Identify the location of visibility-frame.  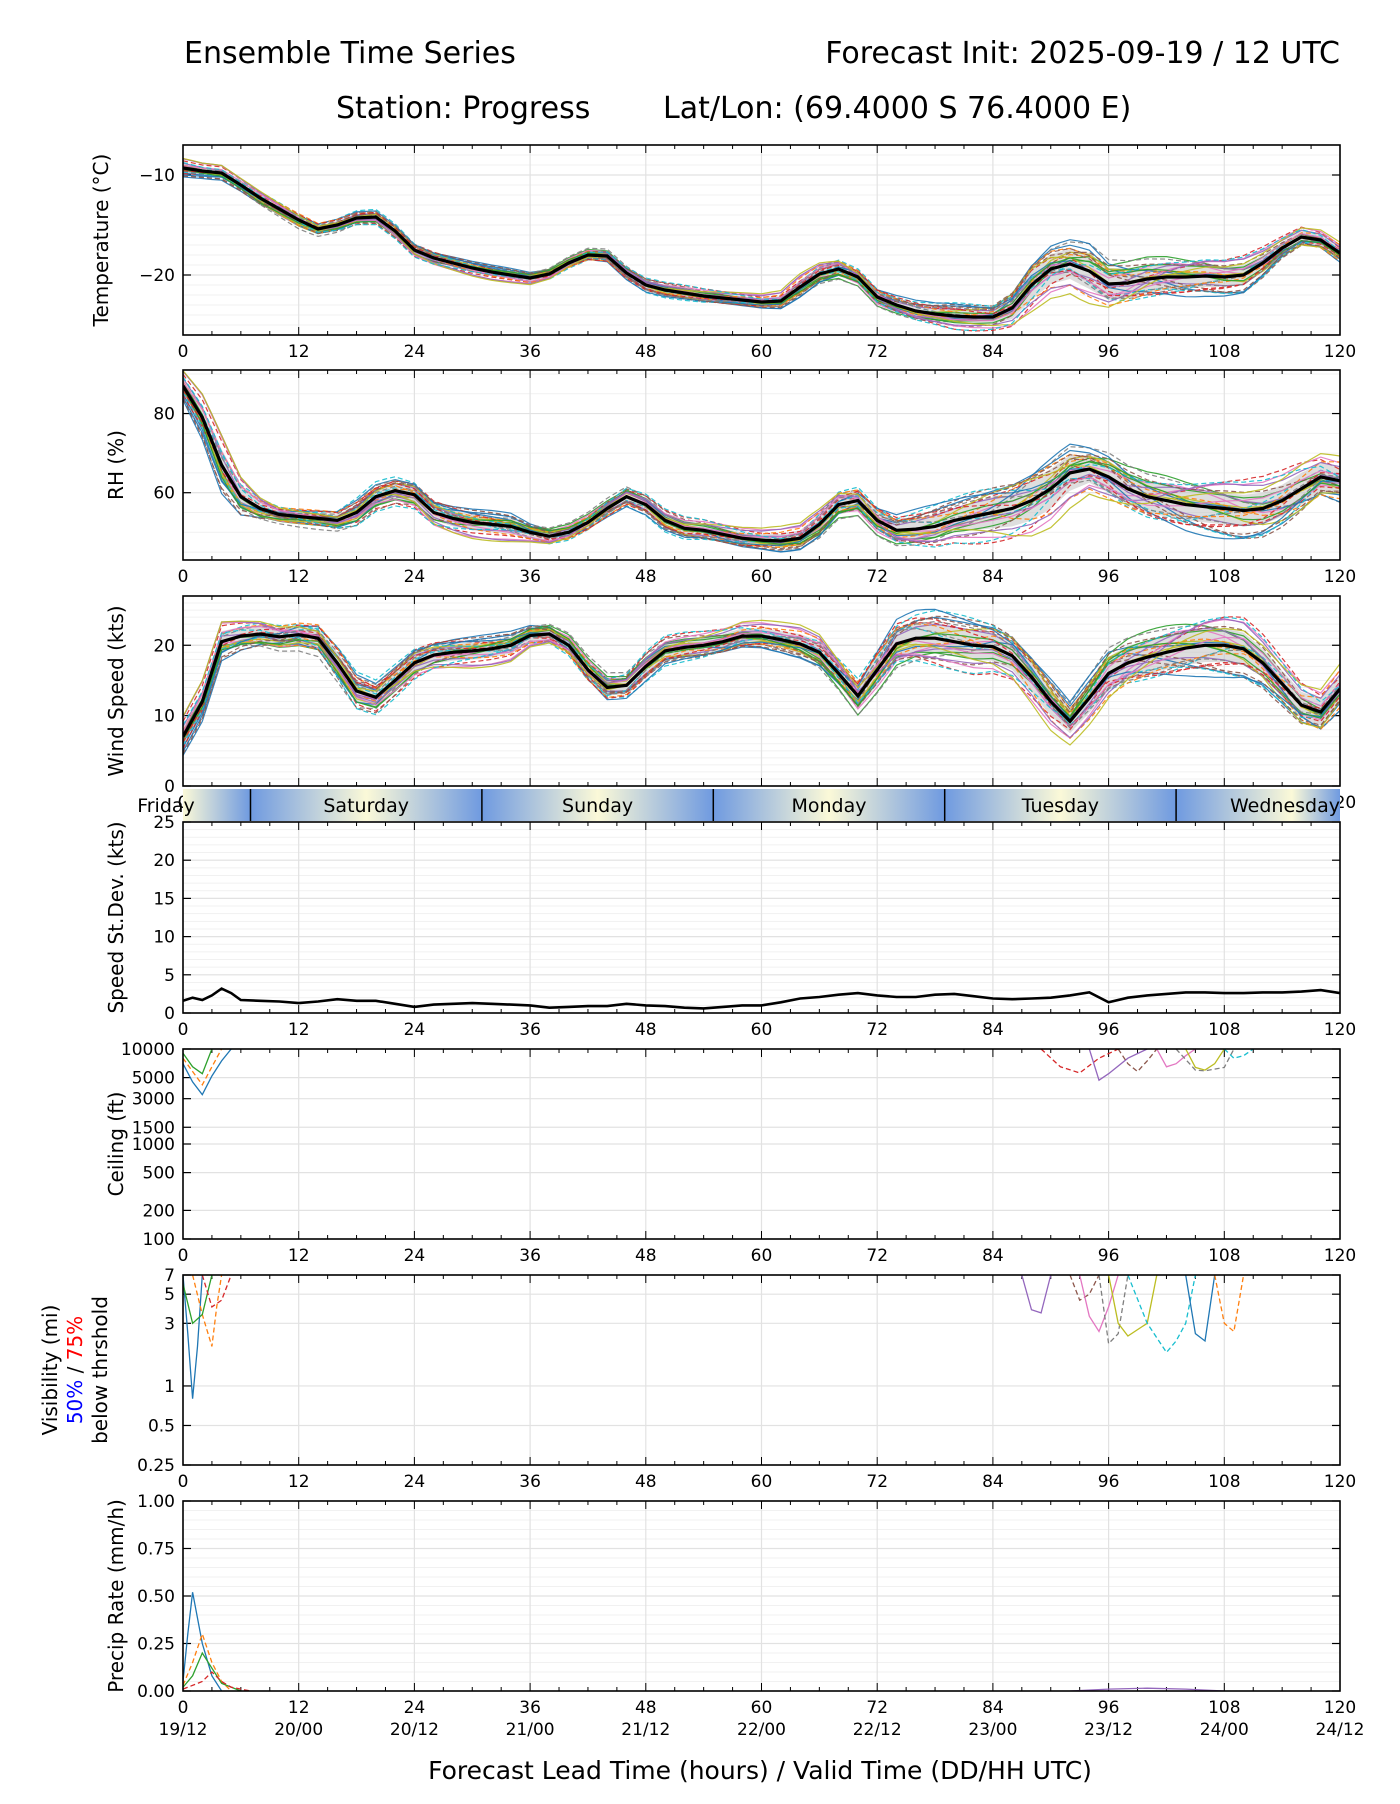
(761, 1370).